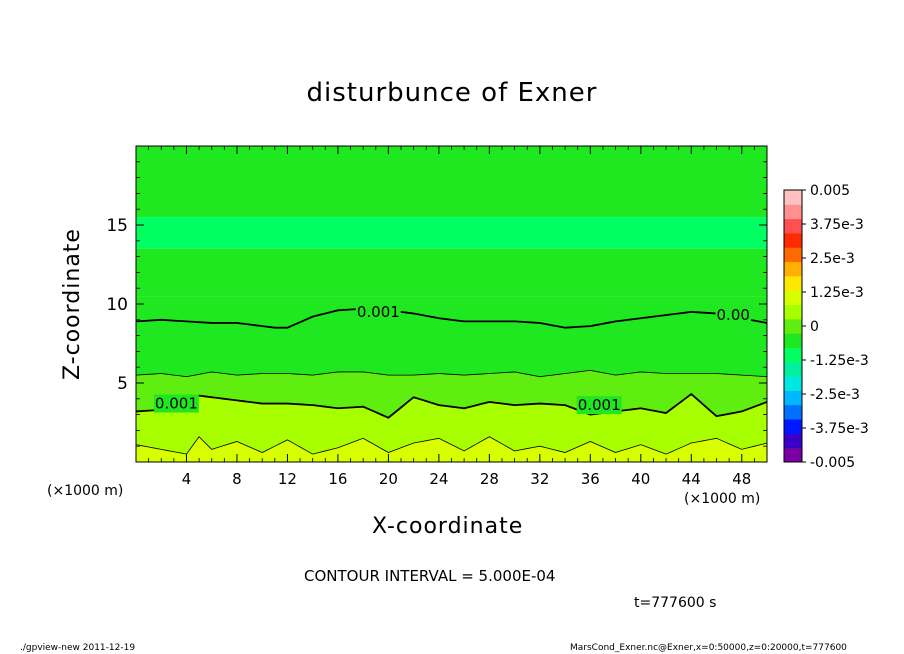 The height and width of the screenshot is (654, 904). Describe the element at coordinates (722, 499) in the screenshot. I see `x-unit-right: (×1000 m)` at that location.